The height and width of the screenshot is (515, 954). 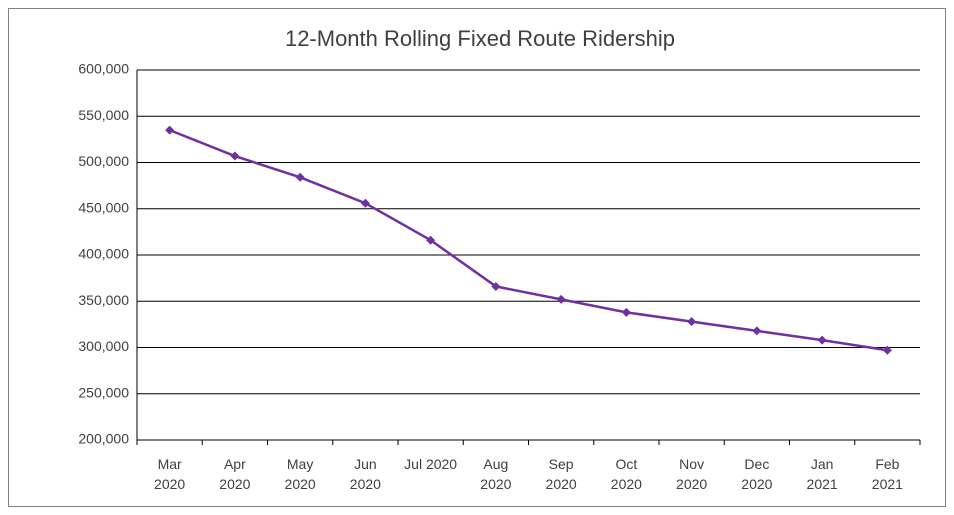 I want to click on y-tick-label: 300,000, so click(x=103, y=346).